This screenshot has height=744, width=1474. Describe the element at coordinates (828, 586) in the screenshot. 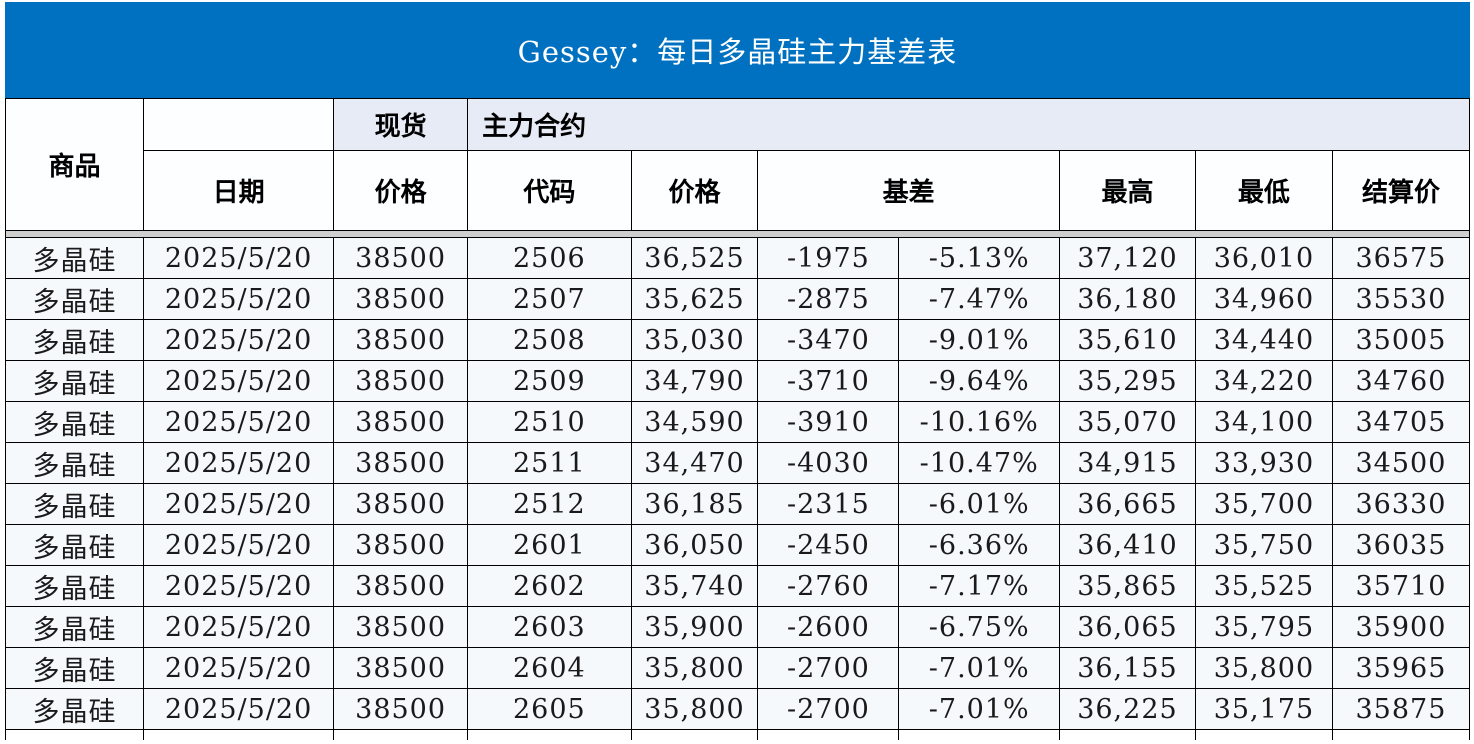

I see `cell-basis: -2760` at that location.